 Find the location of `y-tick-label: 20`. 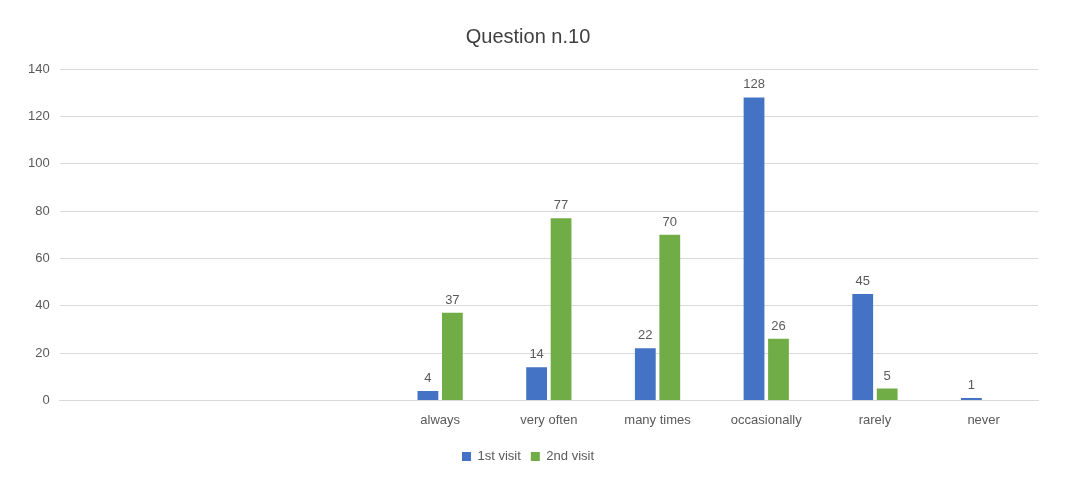

y-tick-label: 20 is located at coordinates (42, 352).